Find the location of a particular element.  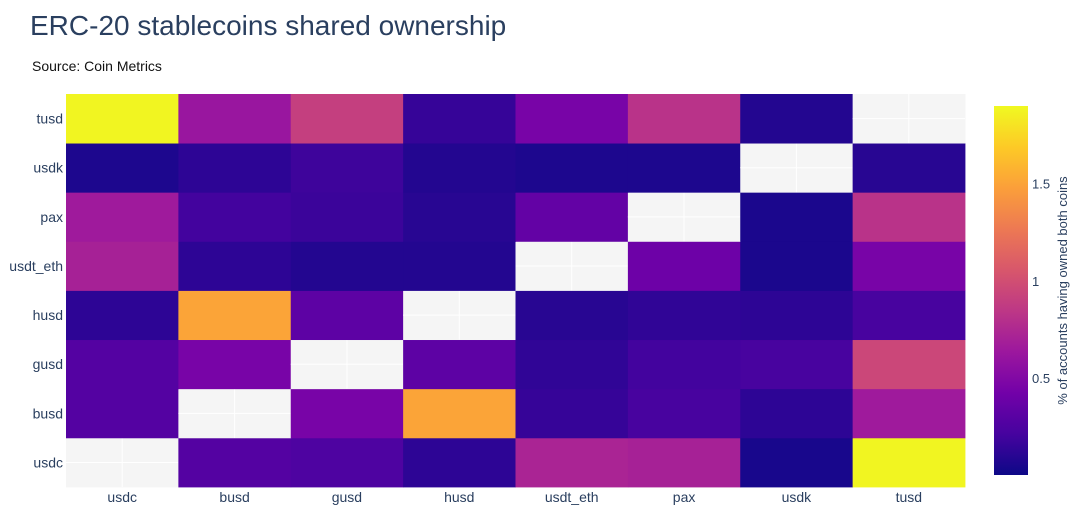

heatmap-cell-usdc-gusd is located at coordinates (347, 462).